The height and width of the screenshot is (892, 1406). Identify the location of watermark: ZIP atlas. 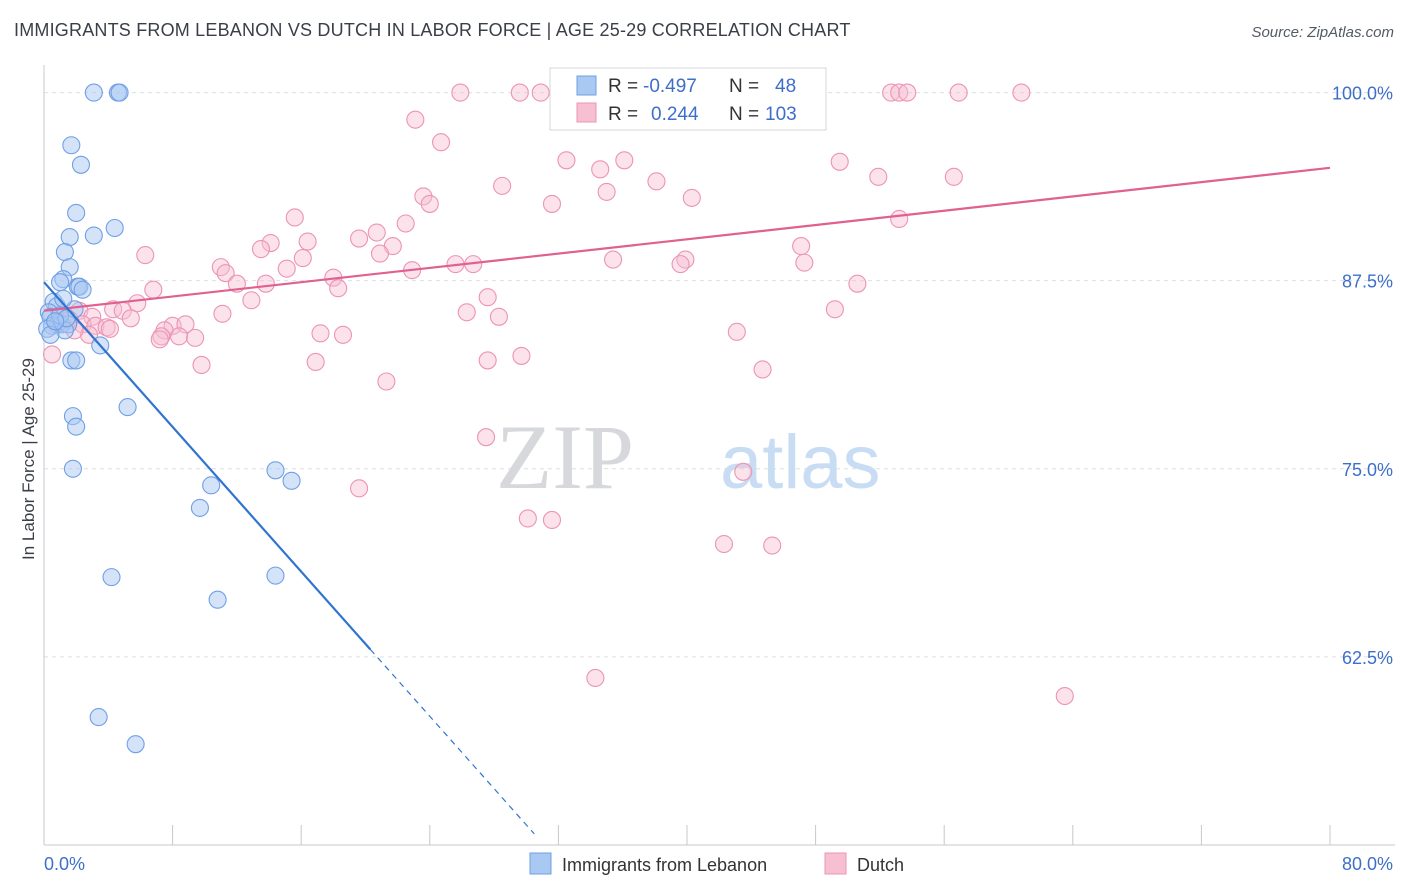
(688, 457).